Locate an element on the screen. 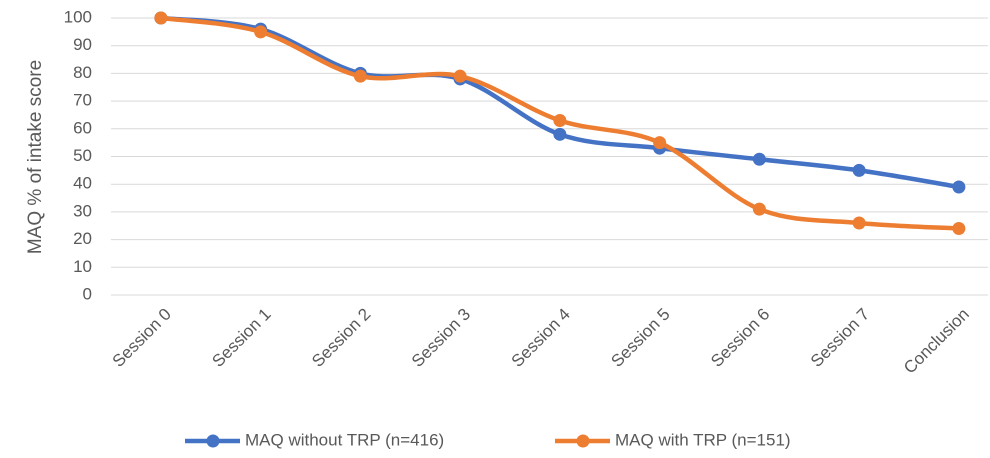 This screenshot has width=990, height=458. y-tick-label: 80 is located at coordinates (82, 72).